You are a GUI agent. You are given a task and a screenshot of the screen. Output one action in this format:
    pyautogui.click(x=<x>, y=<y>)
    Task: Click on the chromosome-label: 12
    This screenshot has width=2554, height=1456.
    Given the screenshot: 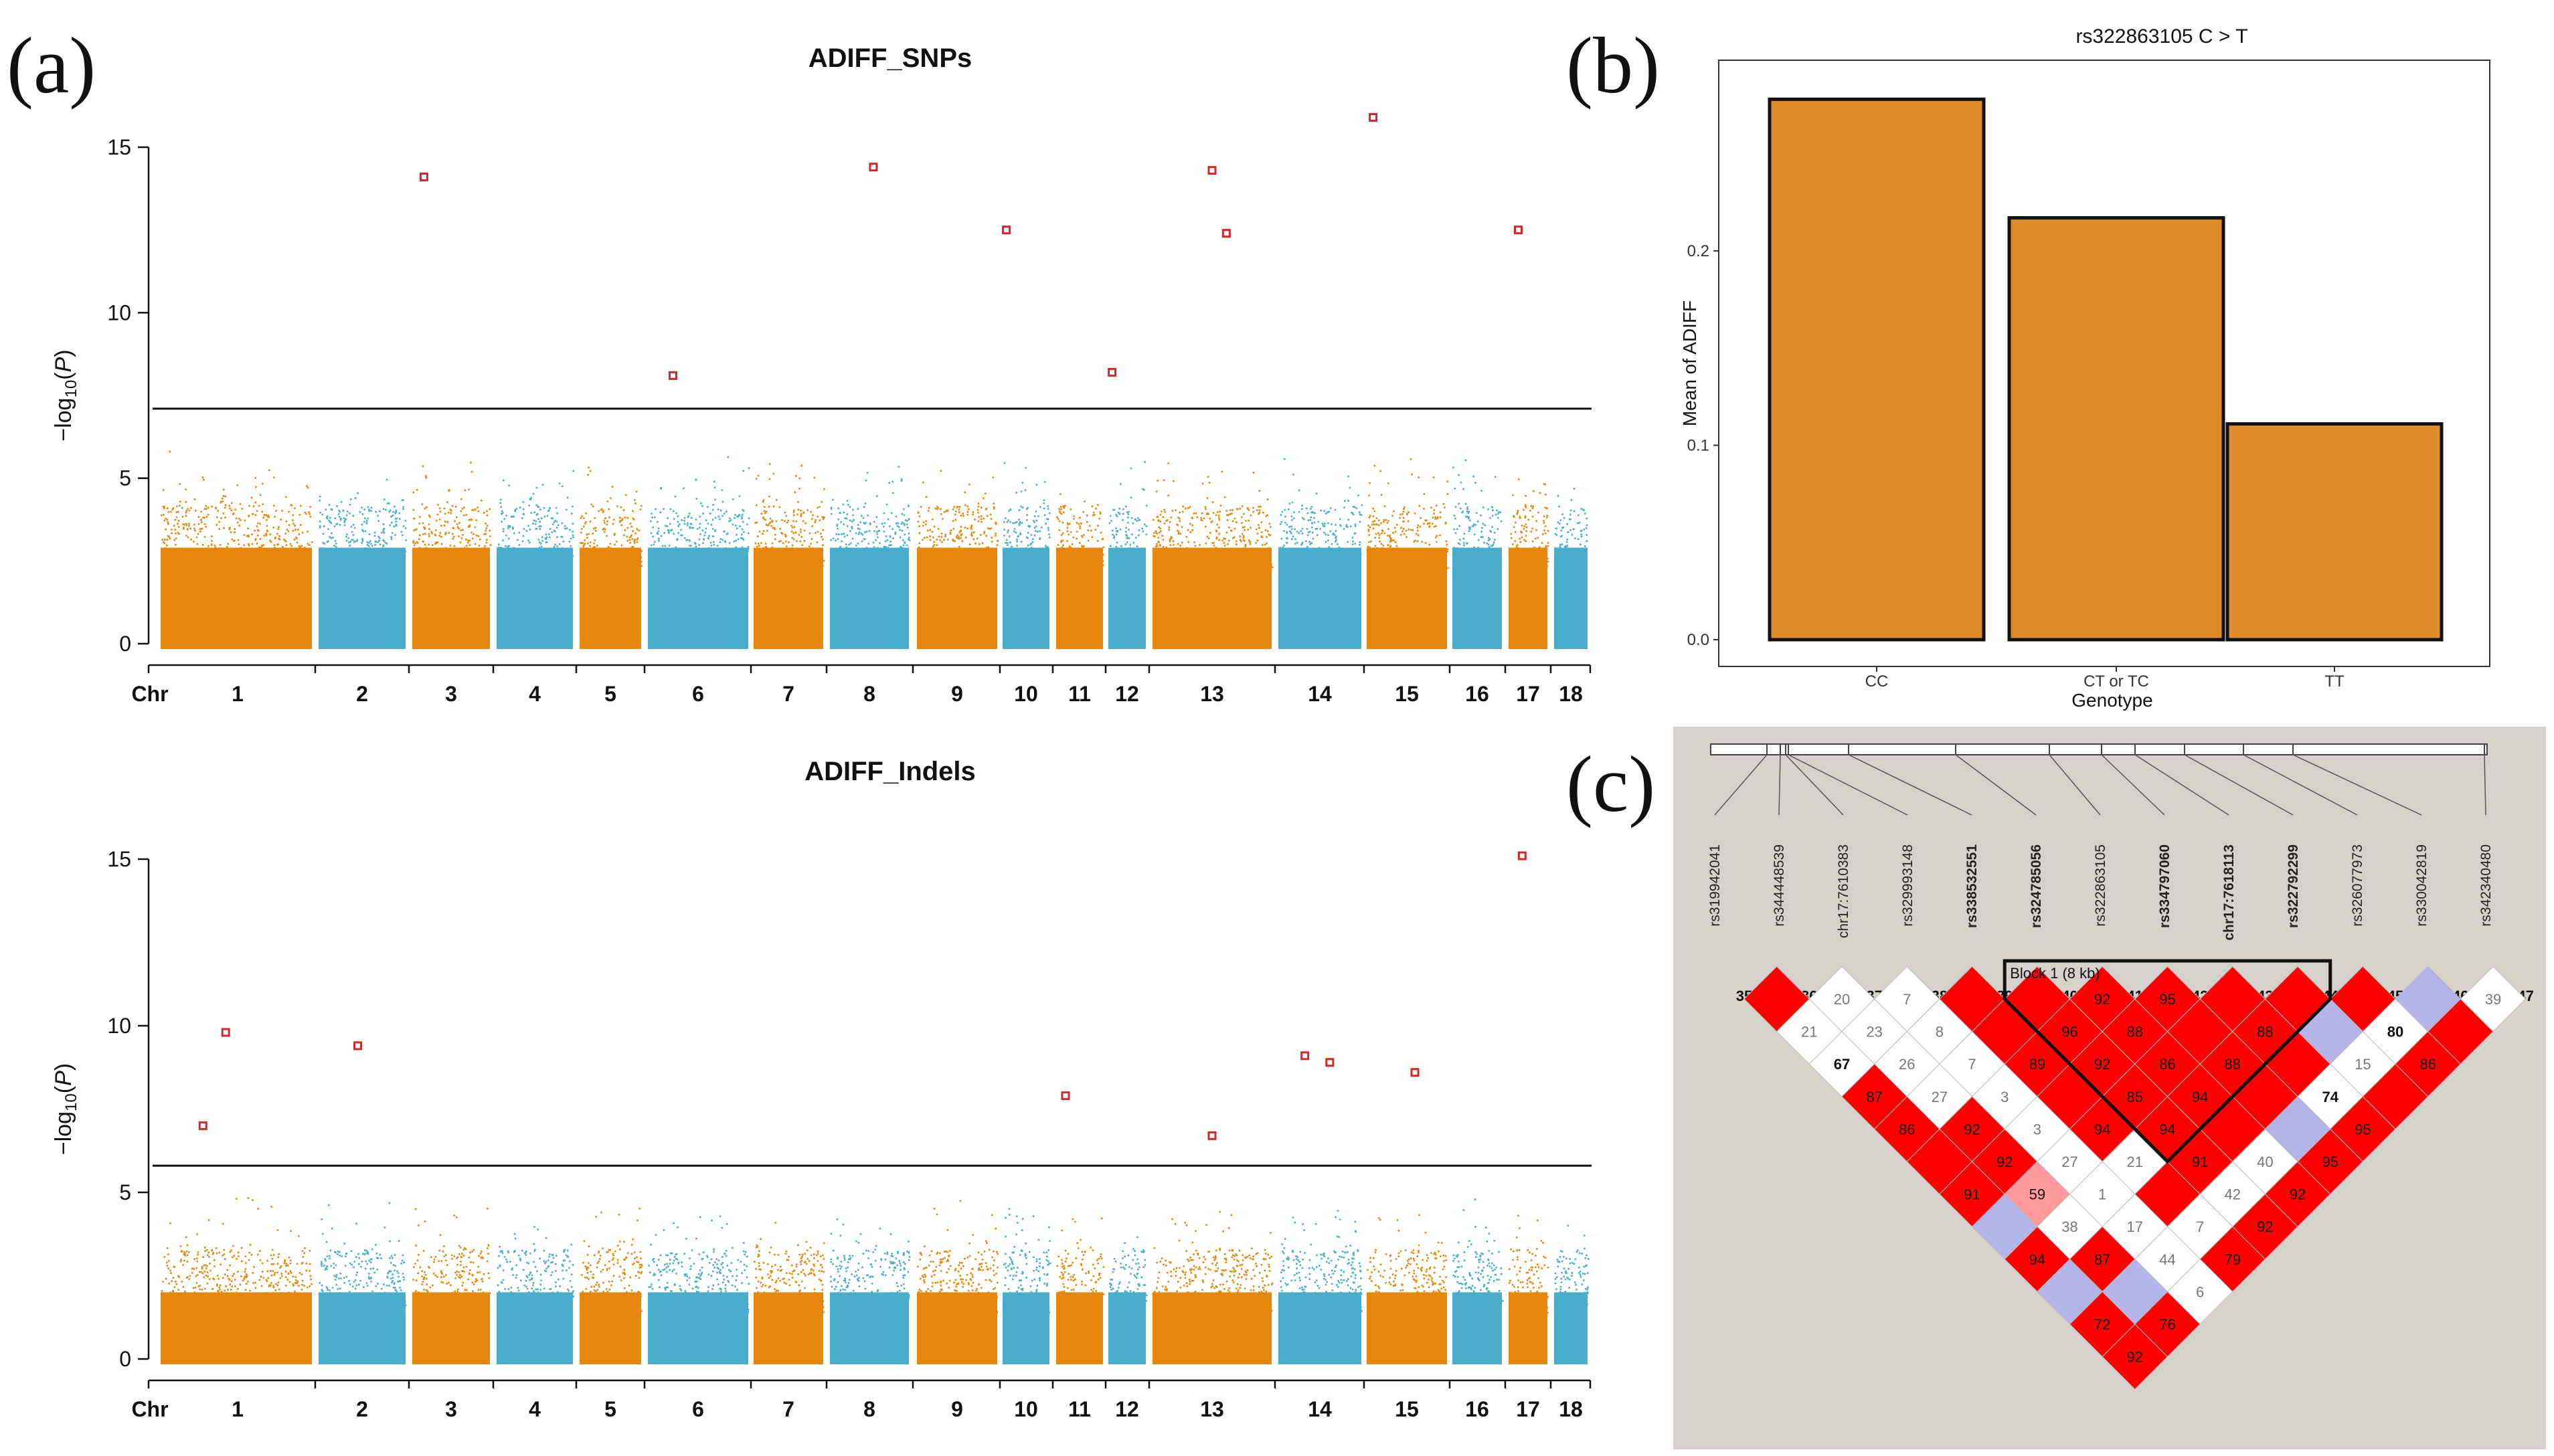 What is the action you would take?
    pyautogui.click(x=1127, y=694)
    